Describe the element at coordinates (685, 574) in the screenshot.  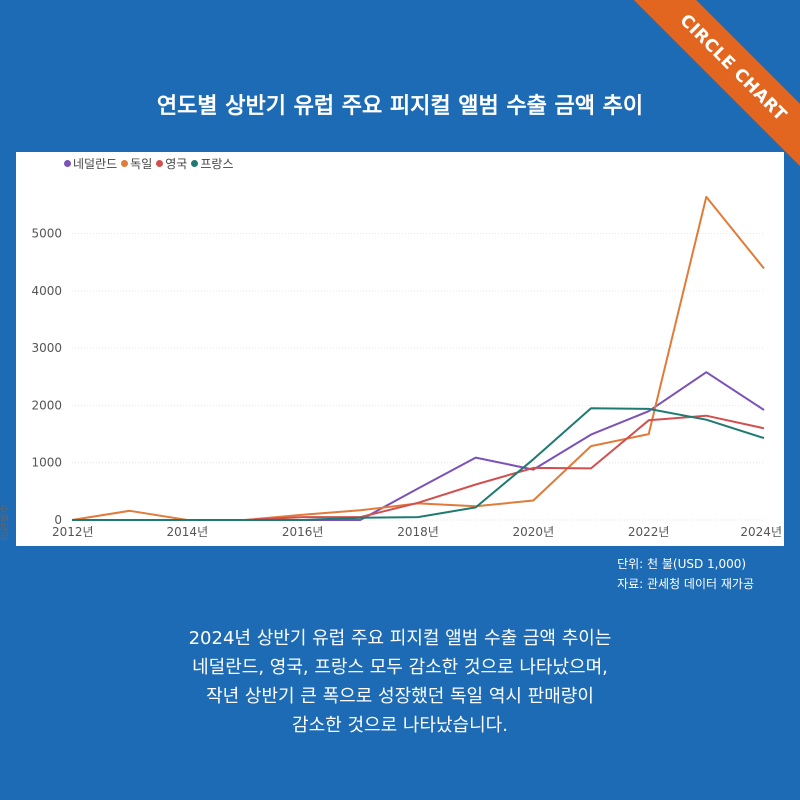
I see `chart-notes: 단위: 천 불(USD 1,000) 자료: 관세청 데이터 재가공` at that location.